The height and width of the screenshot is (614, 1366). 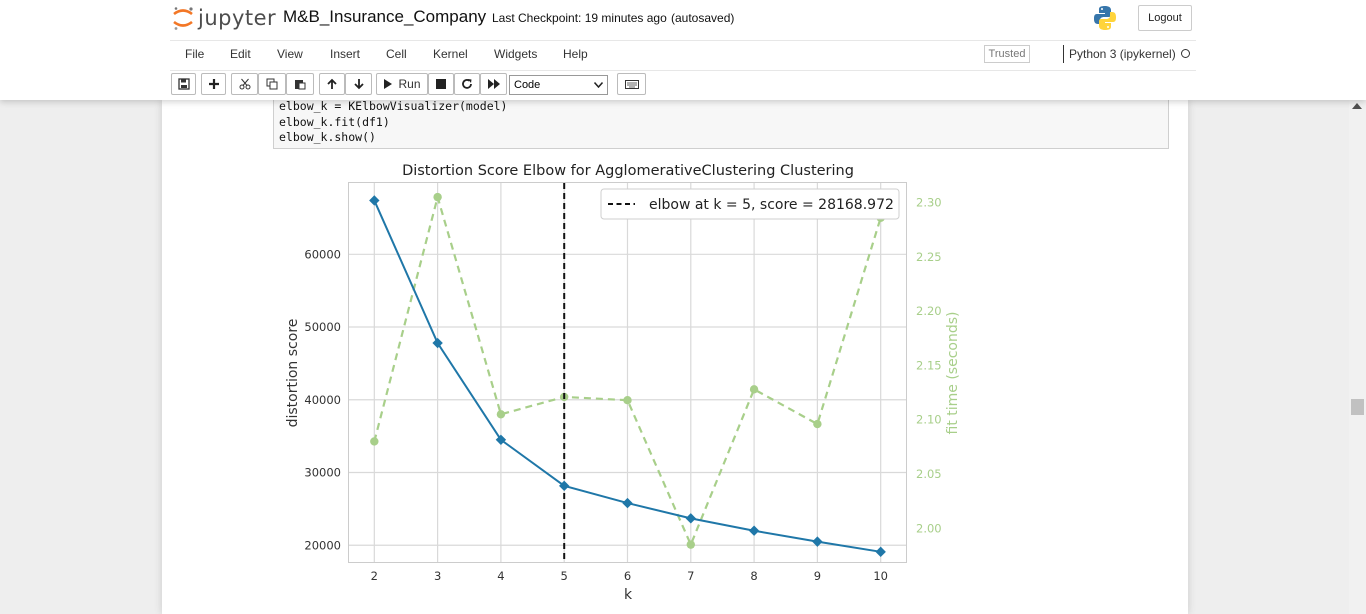 I want to click on restart-button, so click(x=467, y=84).